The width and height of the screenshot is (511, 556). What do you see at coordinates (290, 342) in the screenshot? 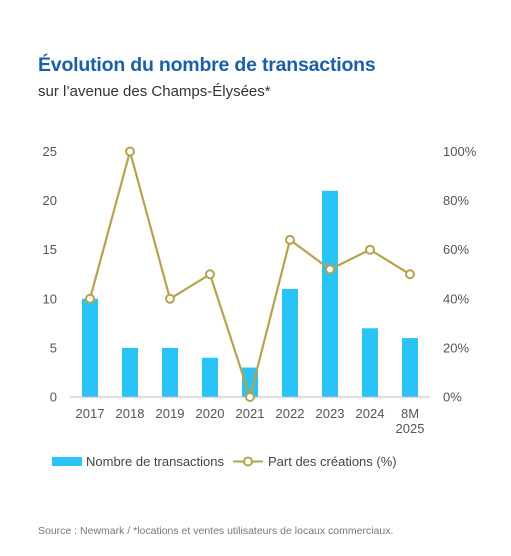
I see `bar-2022` at bounding box center [290, 342].